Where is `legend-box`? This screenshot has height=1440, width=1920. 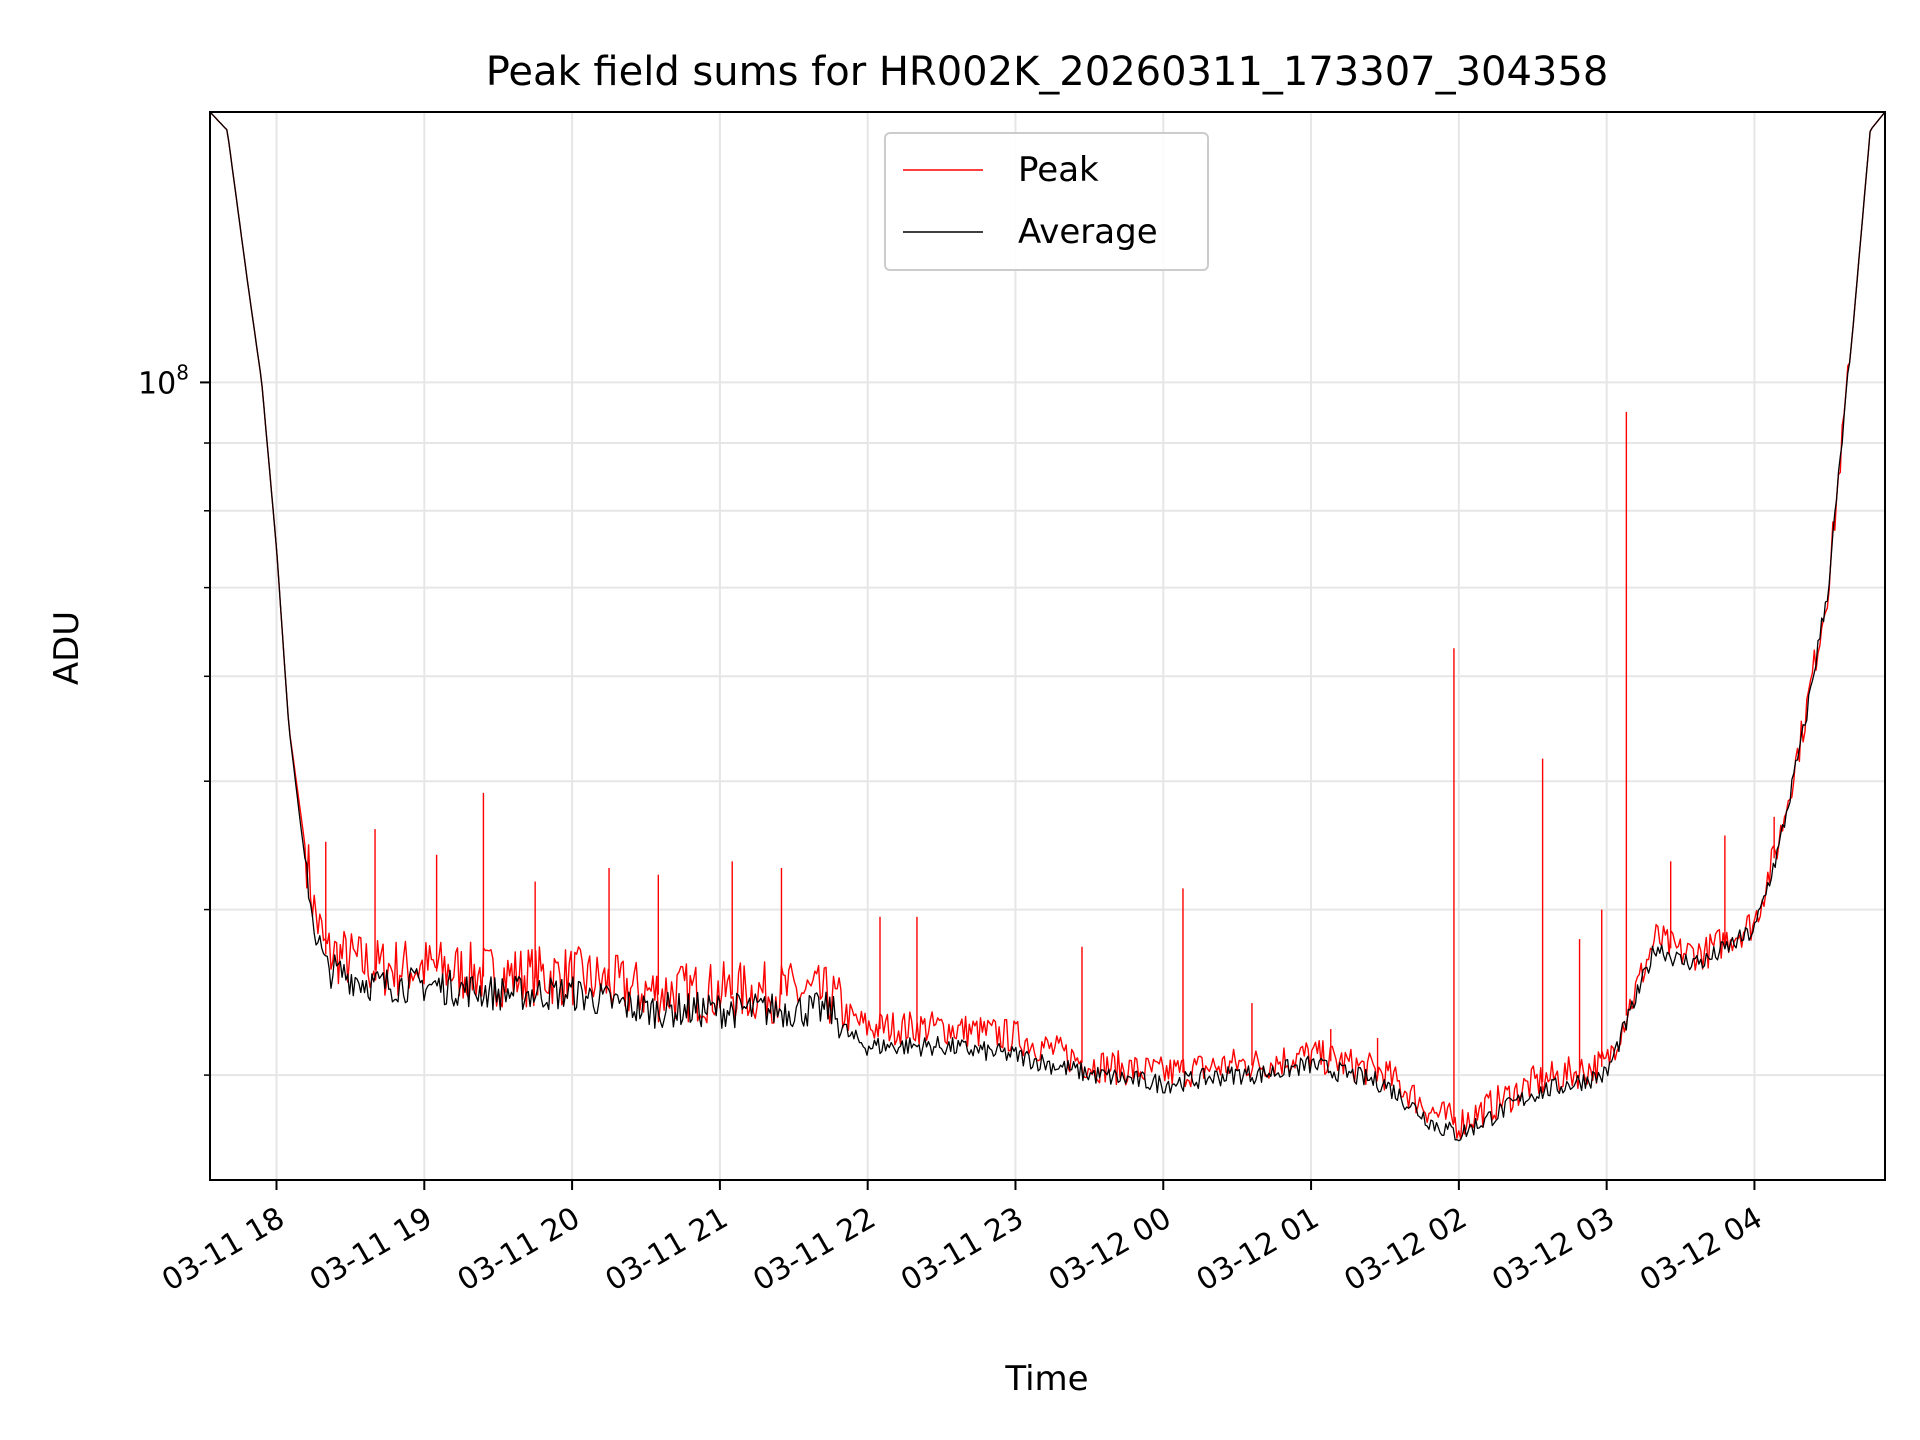 legend-box is located at coordinates (1046, 201).